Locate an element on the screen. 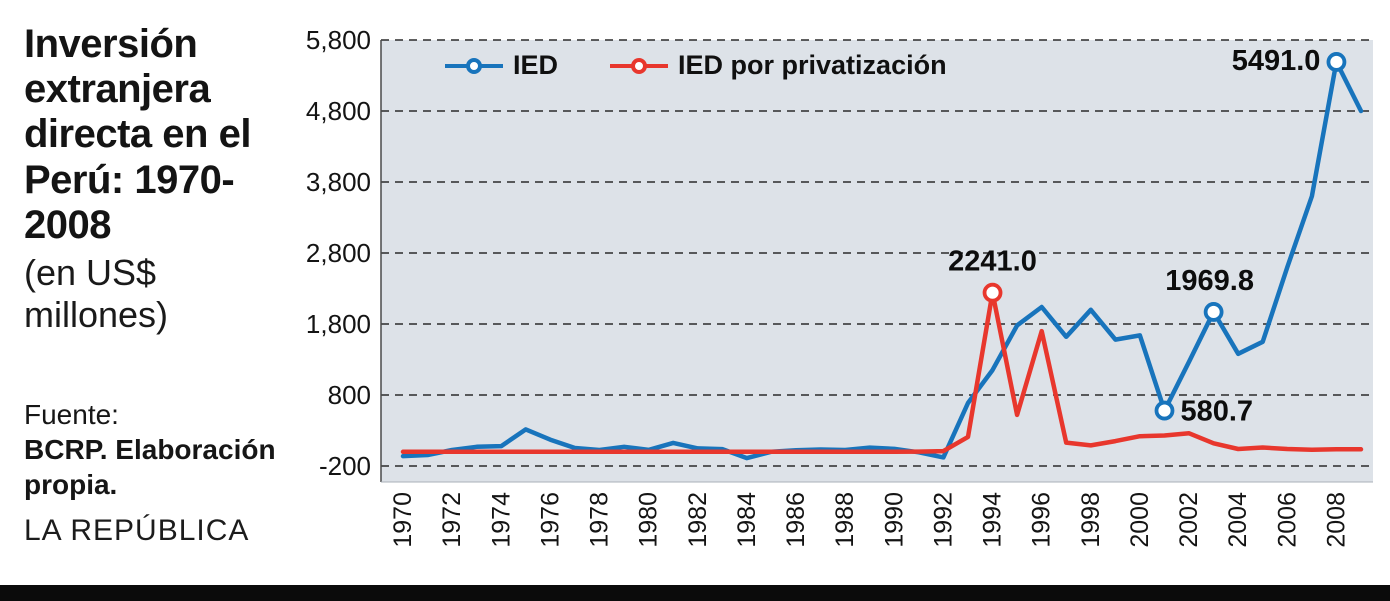  x-tick-label: 1980 is located at coordinates (649, 520).